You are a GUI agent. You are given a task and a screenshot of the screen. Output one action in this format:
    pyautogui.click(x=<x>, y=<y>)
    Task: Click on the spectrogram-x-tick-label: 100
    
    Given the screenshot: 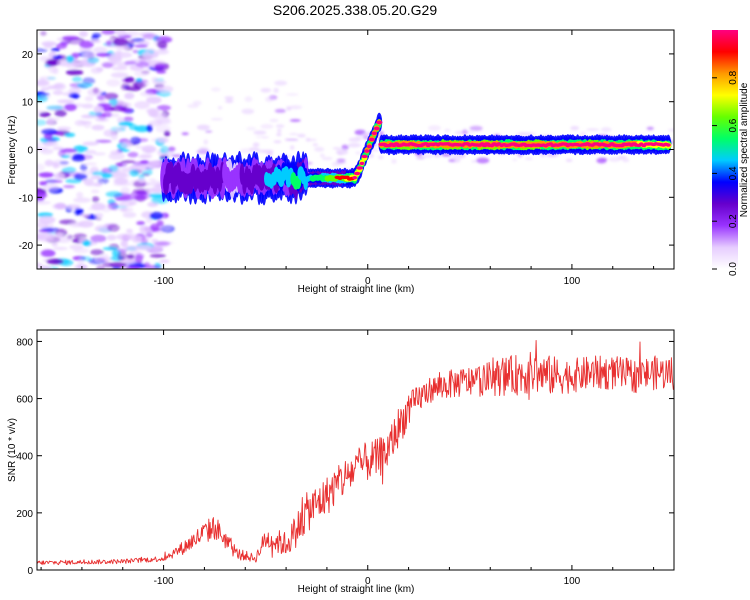 What is the action you would take?
    pyautogui.click(x=572, y=281)
    